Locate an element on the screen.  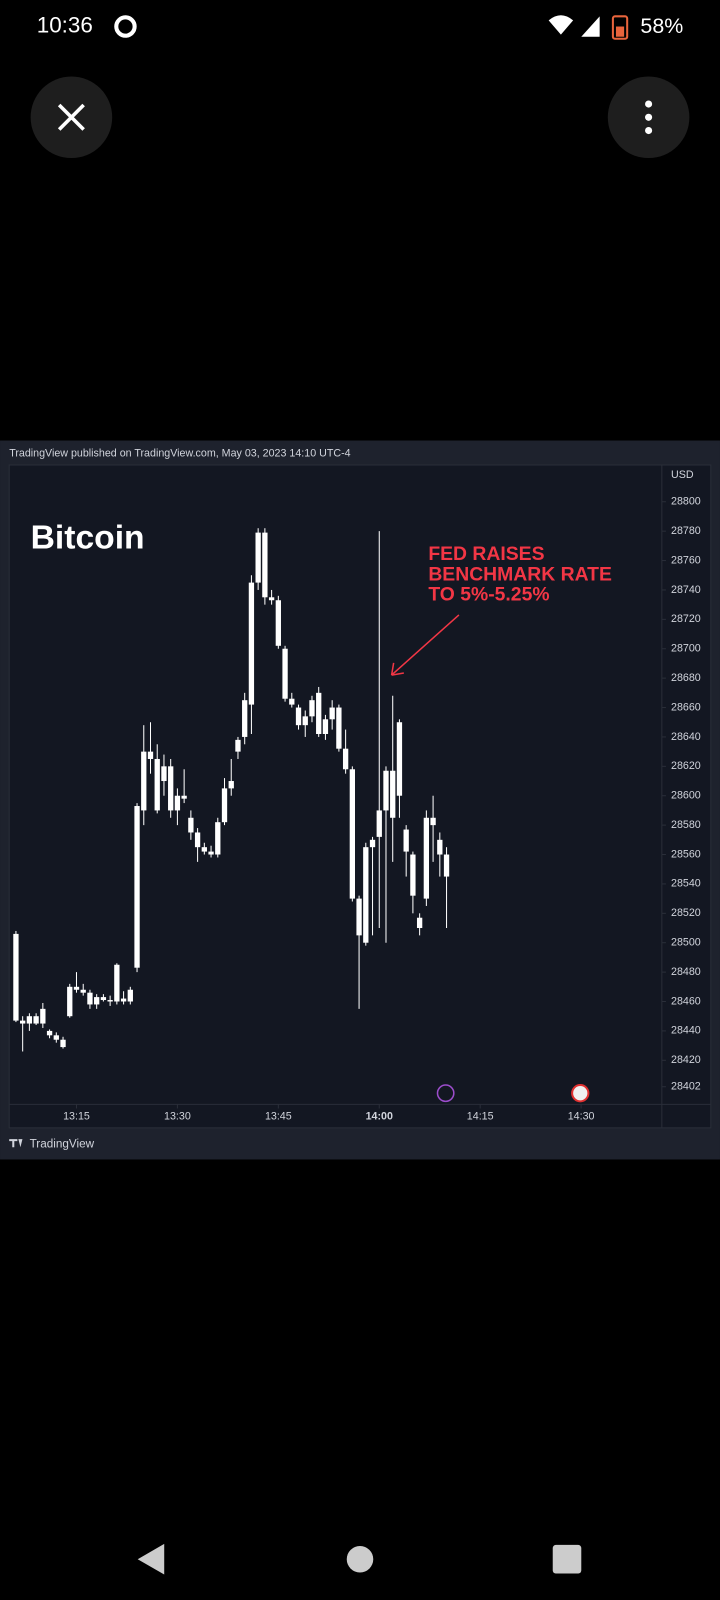
chart-title: Bitcoin is located at coordinates (88, 537).